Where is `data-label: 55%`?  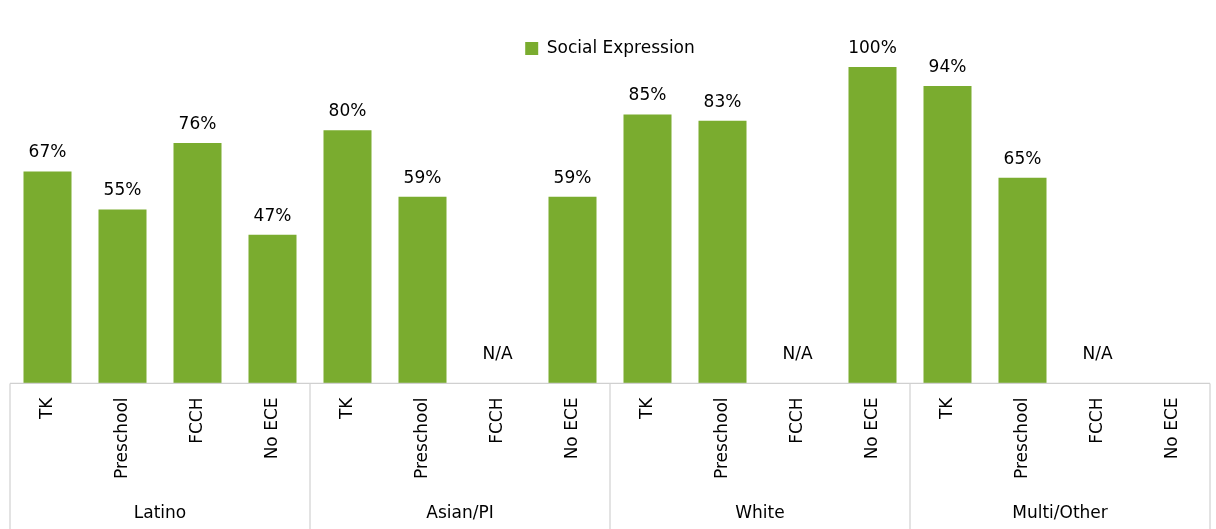
data-label: 55% is located at coordinates (122, 189).